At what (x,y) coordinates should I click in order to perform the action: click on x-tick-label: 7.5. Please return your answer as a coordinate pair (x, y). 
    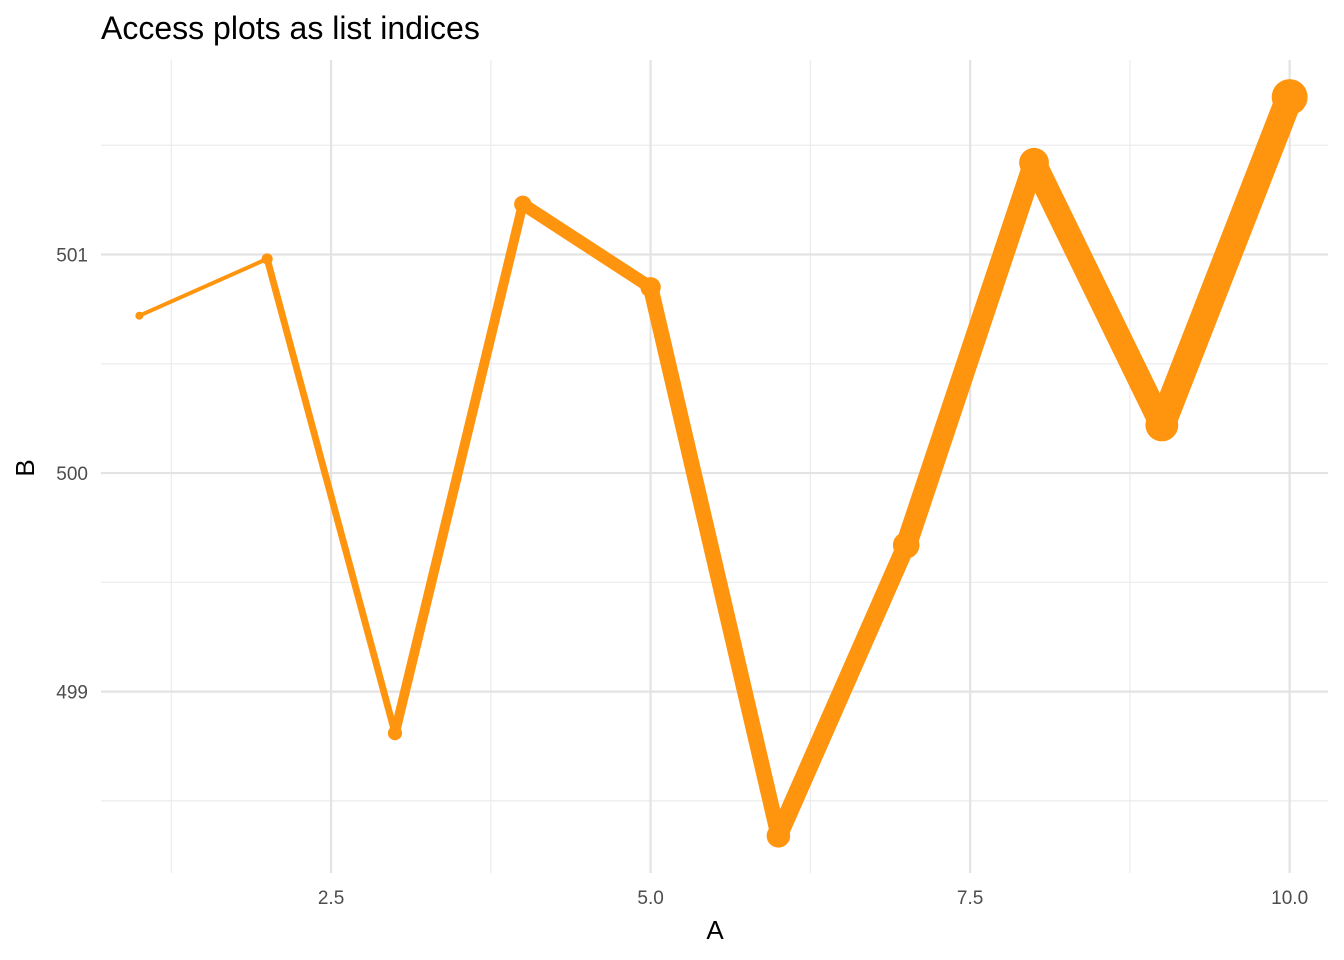
    Looking at the image, I should click on (970, 898).